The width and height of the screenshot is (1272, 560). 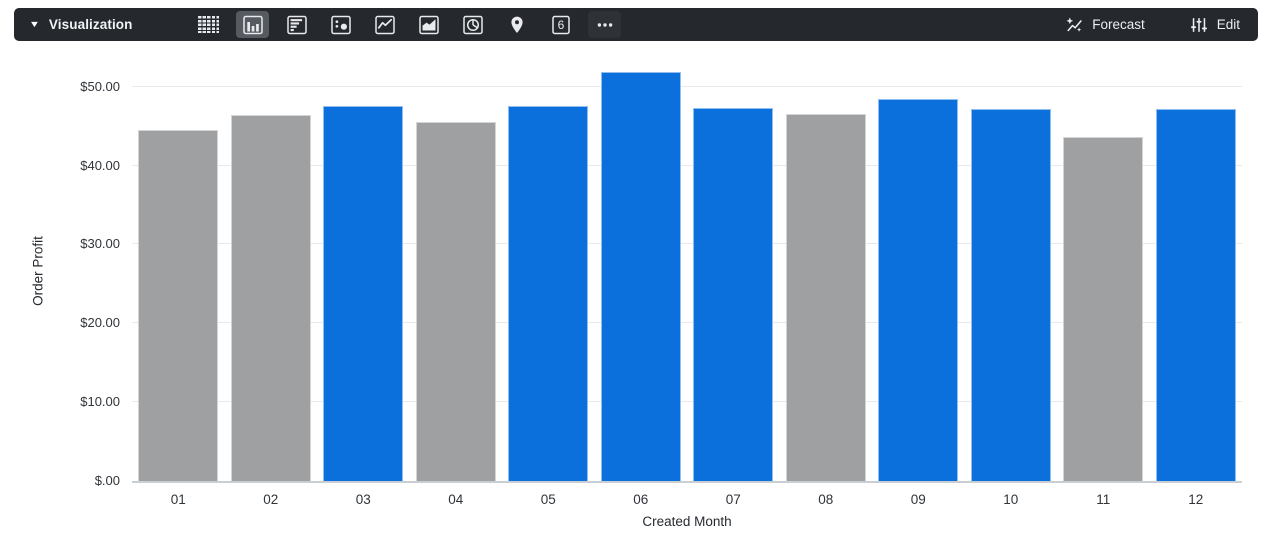 What do you see at coordinates (90, 24) in the screenshot?
I see `visualization-dropdown-label: Visualization` at bounding box center [90, 24].